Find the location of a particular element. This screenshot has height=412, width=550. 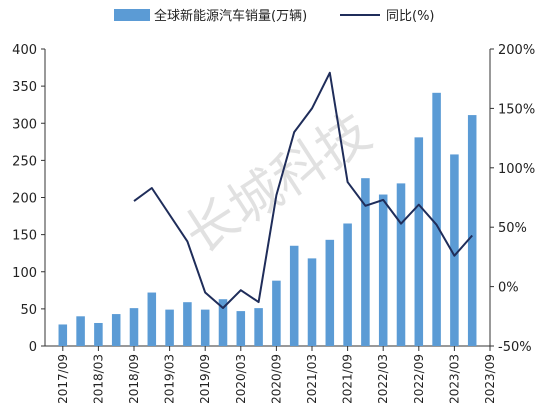

left-tick-label: 200 is located at coordinates (24, 199).